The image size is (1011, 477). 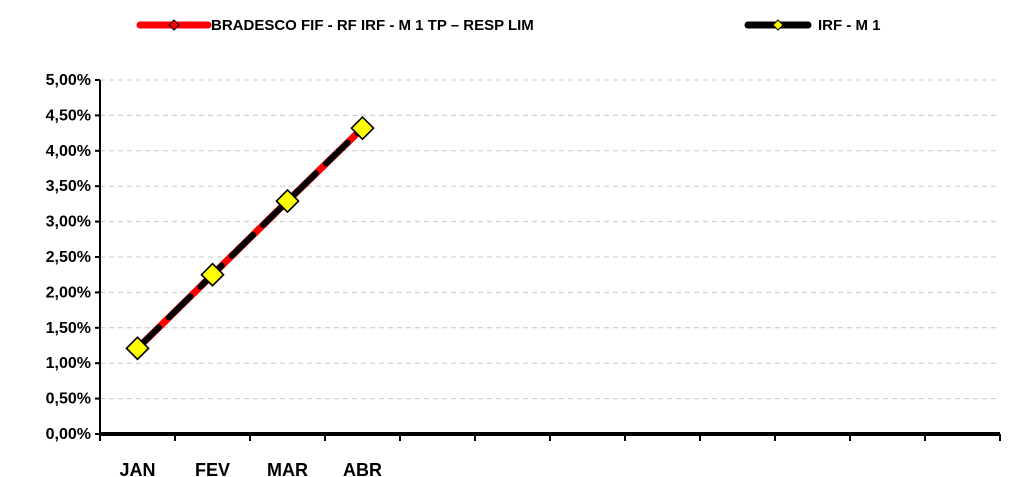 I want to click on x-tick-label: JAN, so click(x=137, y=468).